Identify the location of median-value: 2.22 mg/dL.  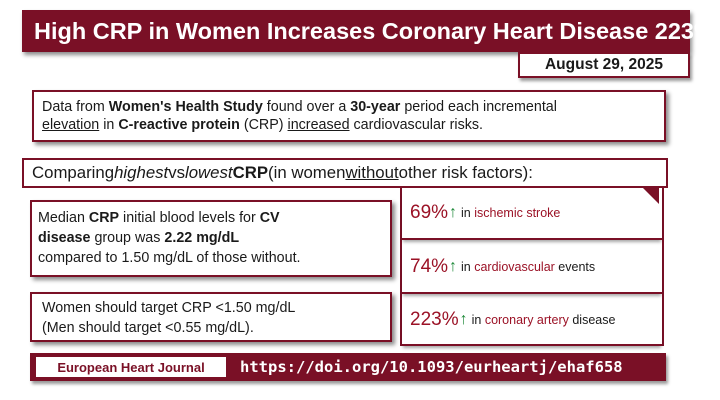
(202, 238).